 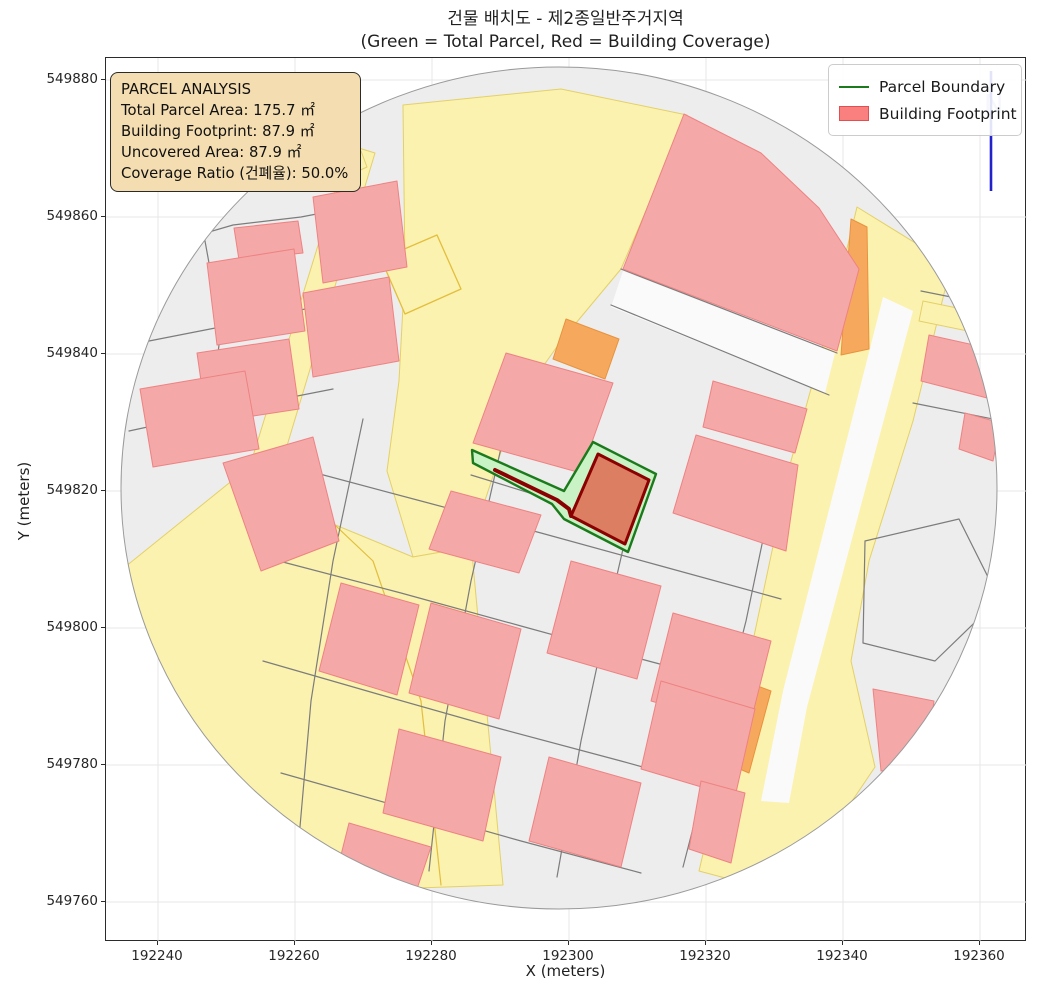 I want to click on orange-building, so click(x=586, y=349).